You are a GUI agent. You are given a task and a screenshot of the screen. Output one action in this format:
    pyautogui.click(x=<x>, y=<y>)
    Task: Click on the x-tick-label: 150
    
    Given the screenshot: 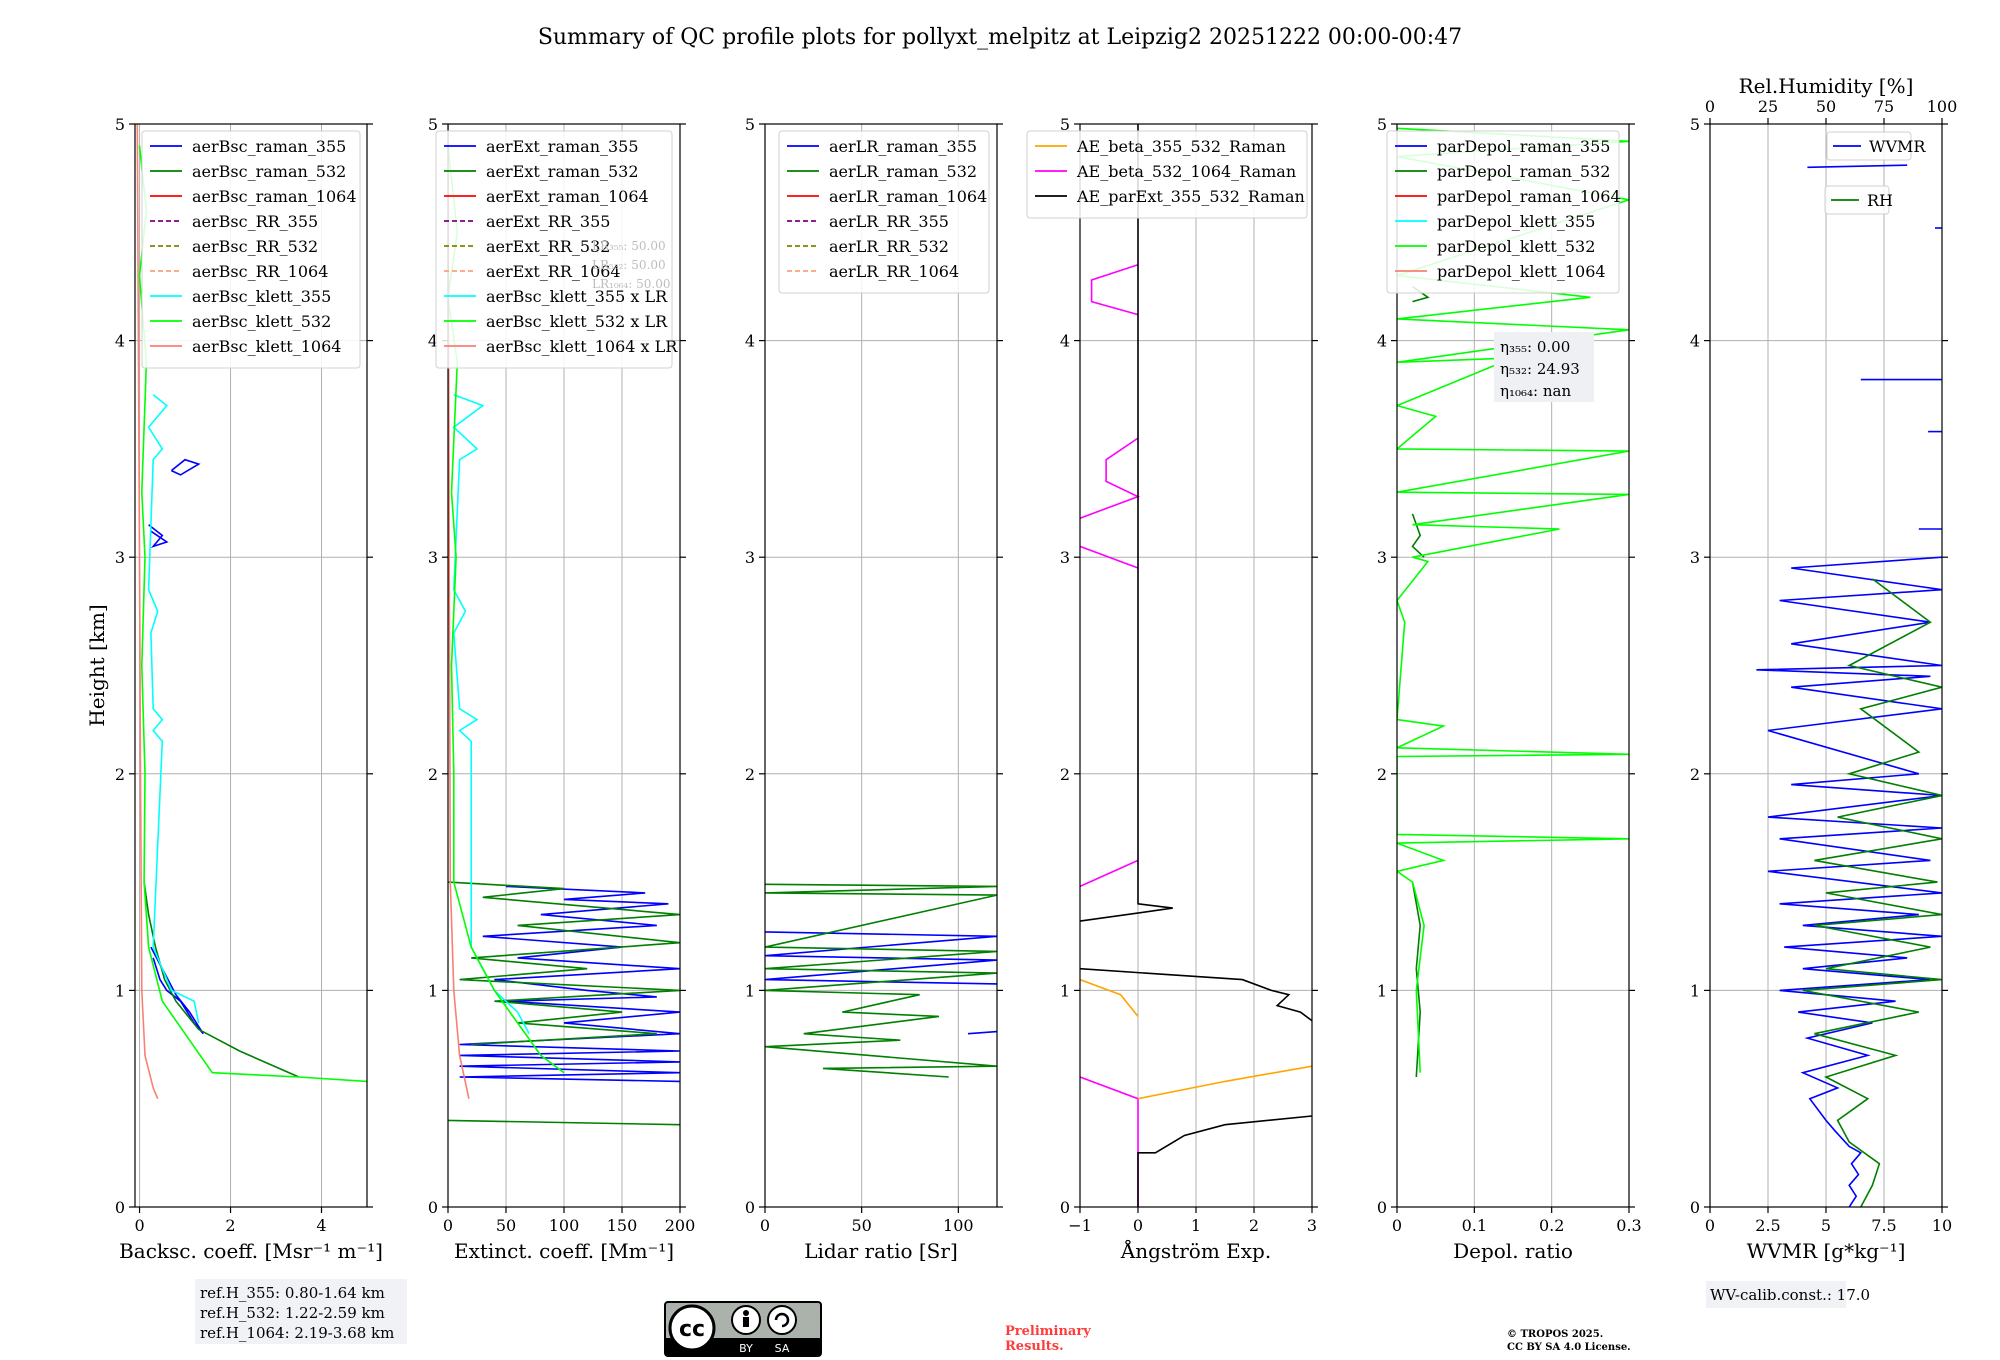 What is the action you would take?
    pyautogui.click(x=622, y=1225)
    